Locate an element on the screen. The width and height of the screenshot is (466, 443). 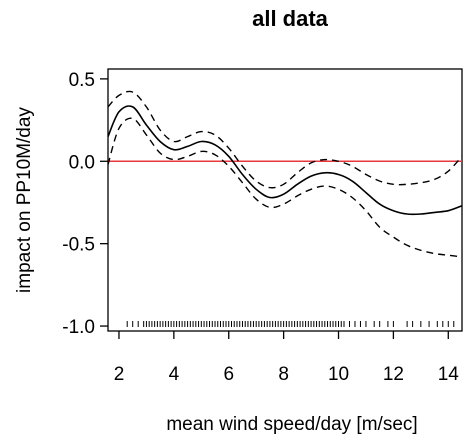
x-tick-label: 10 is located at coordinates (338, 374).